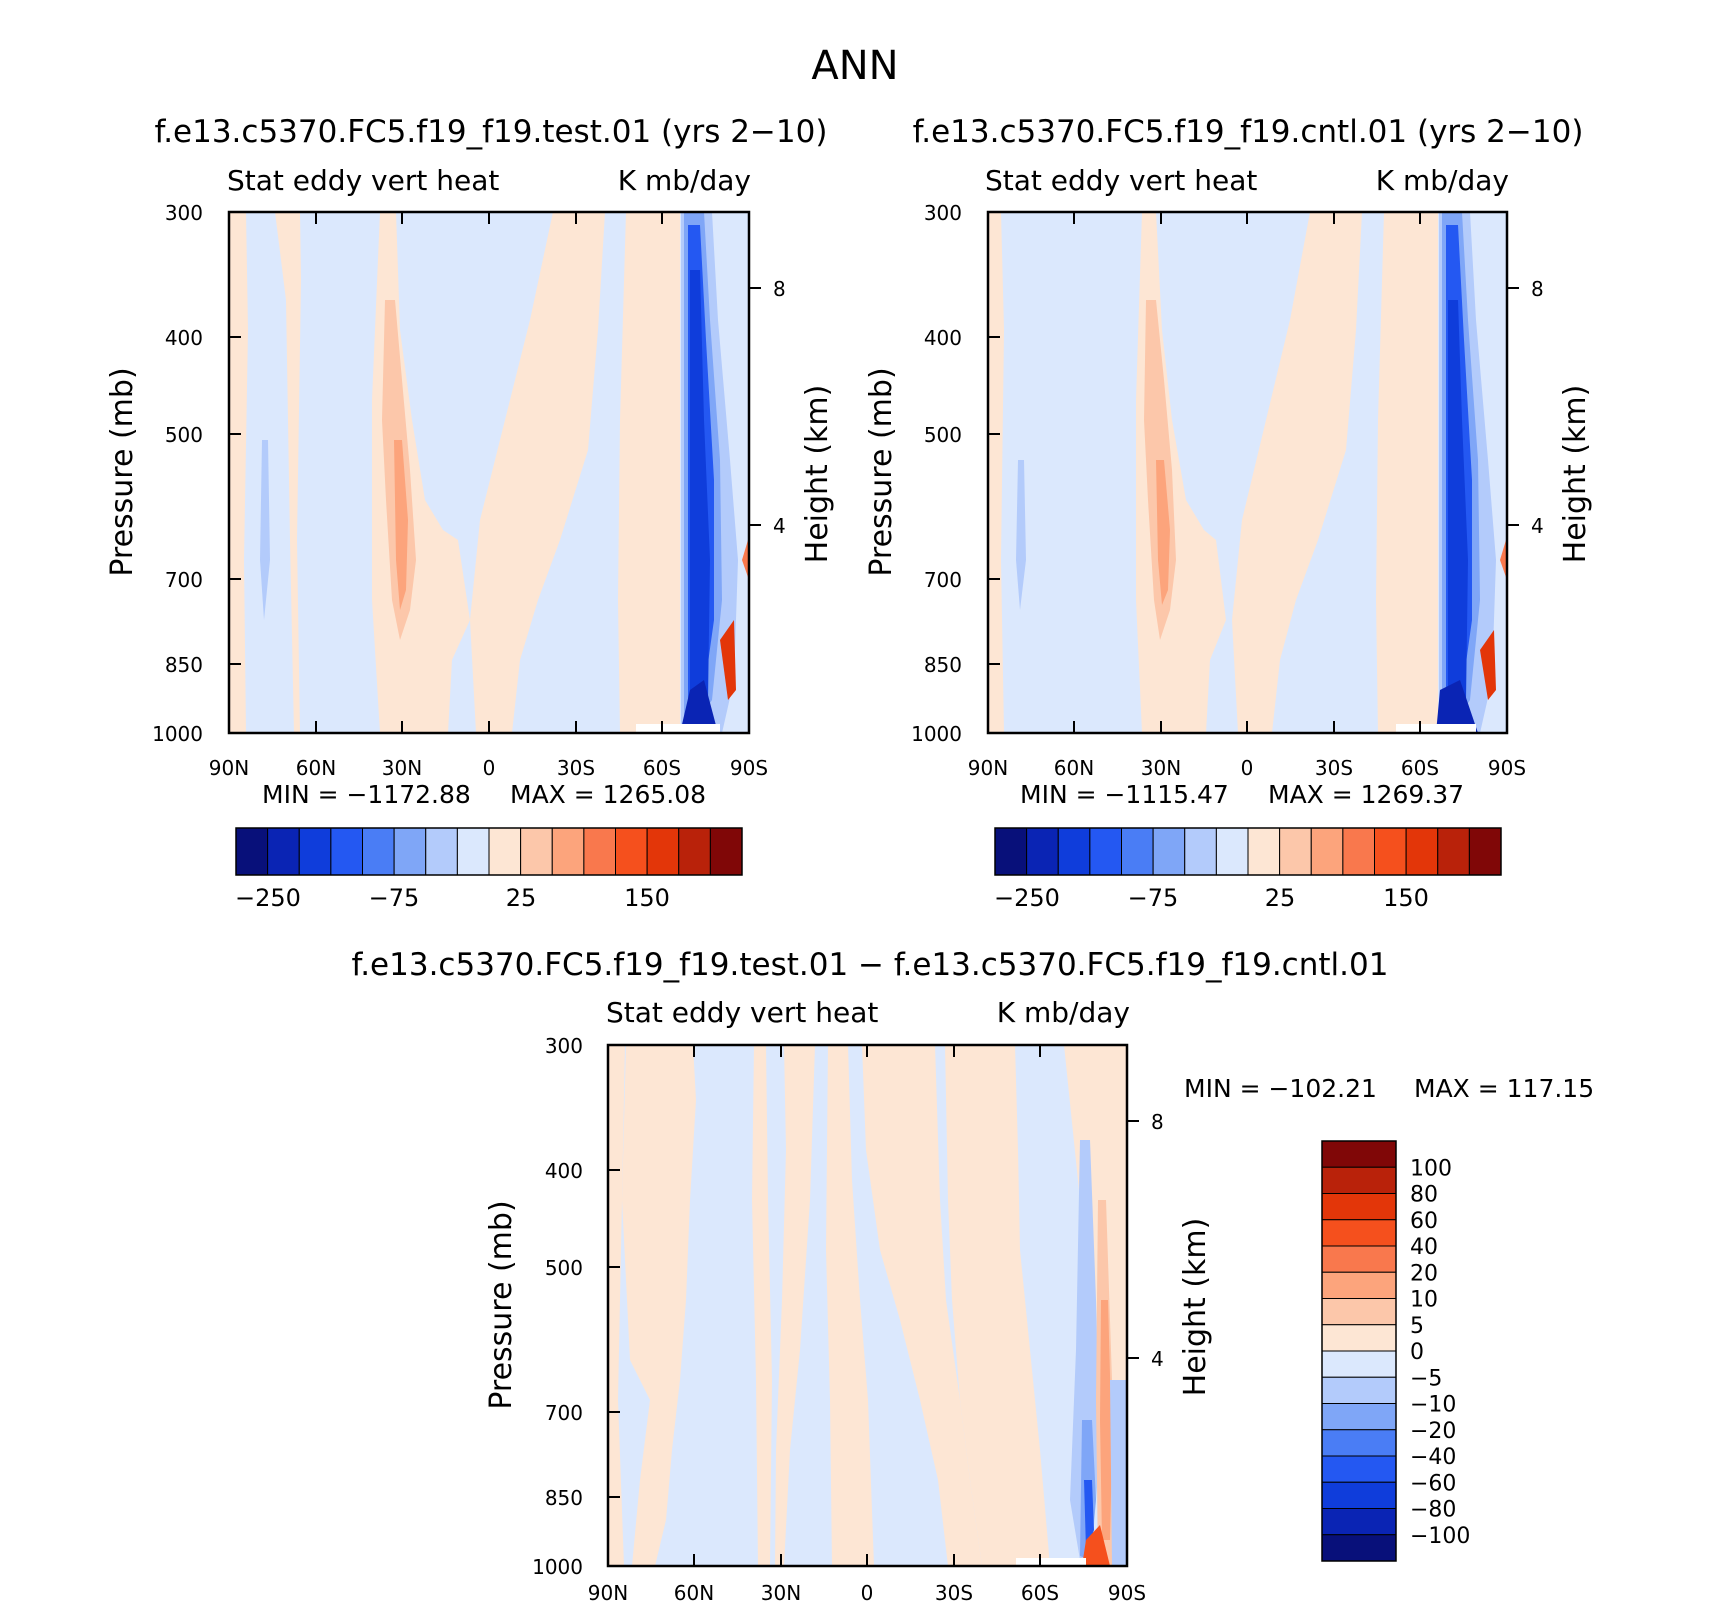 The width and height of the screenshot is (1710, 1609). I want to click on colorbar-label: 5, so click(1417, 1326).